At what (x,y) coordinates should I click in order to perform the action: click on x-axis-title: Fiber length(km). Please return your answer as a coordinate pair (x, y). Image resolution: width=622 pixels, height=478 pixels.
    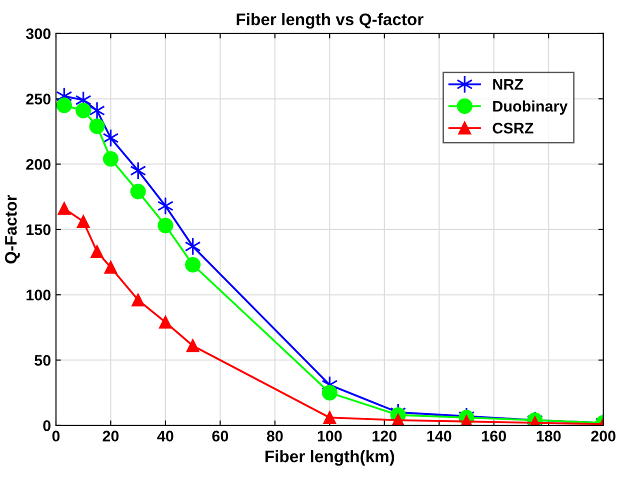
    Looking at the image, I should click on (330, 458).